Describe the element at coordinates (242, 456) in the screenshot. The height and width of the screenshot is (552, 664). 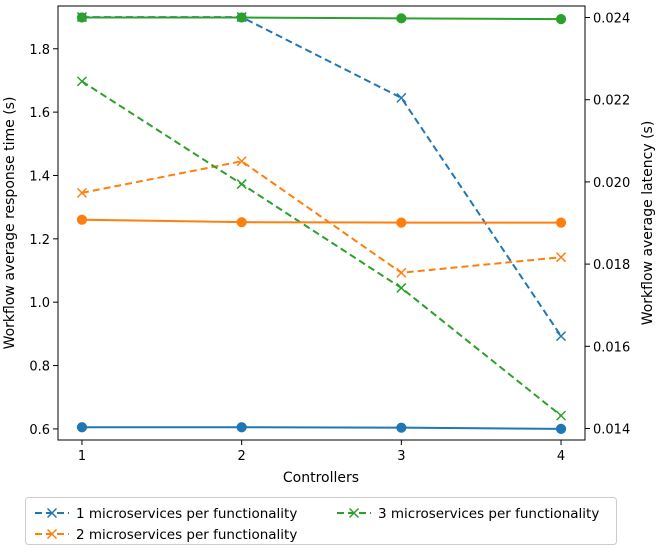
I see `x-tick-label: 2` at that location.